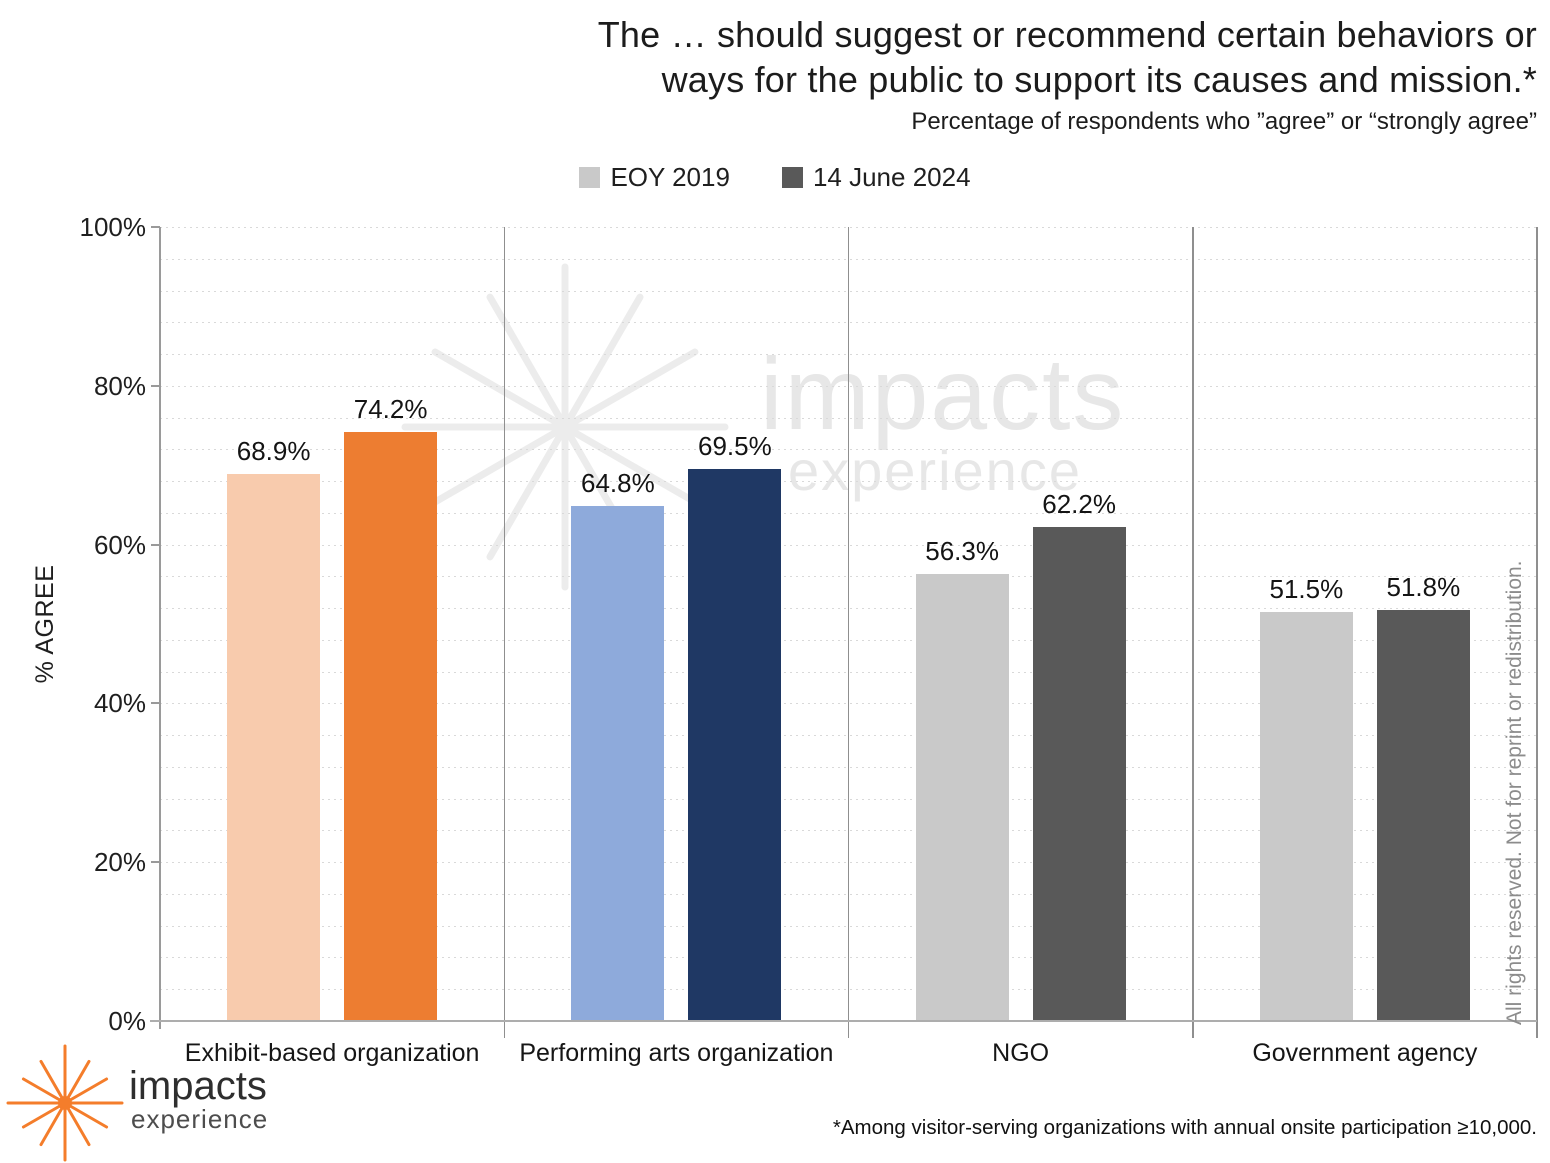  I want to click on value-label: 51.8%, so click(1423, 586).